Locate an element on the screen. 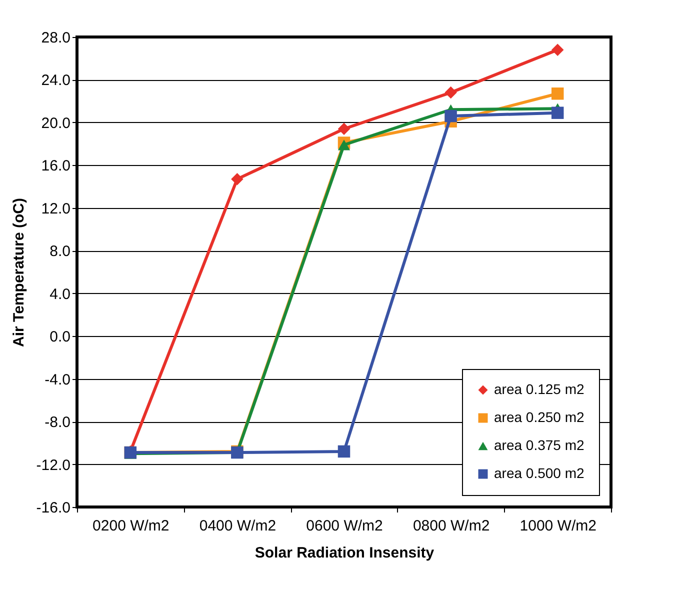  y-tick-label: 28.0 is located at coordinates (55, 38).